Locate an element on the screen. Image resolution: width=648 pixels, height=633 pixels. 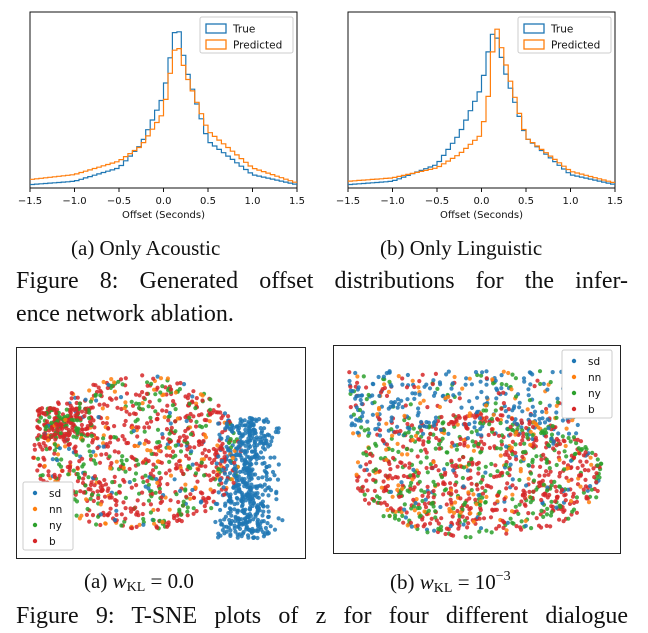
x-tick-label: 1.0 is located at coordinates (253, 201).